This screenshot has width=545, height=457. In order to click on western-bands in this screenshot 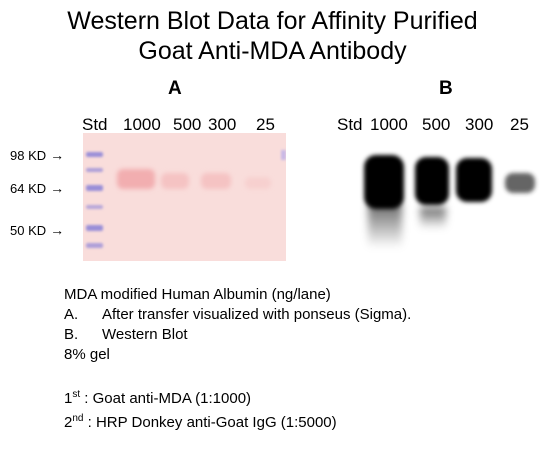, I will do `click(449, 201)`.